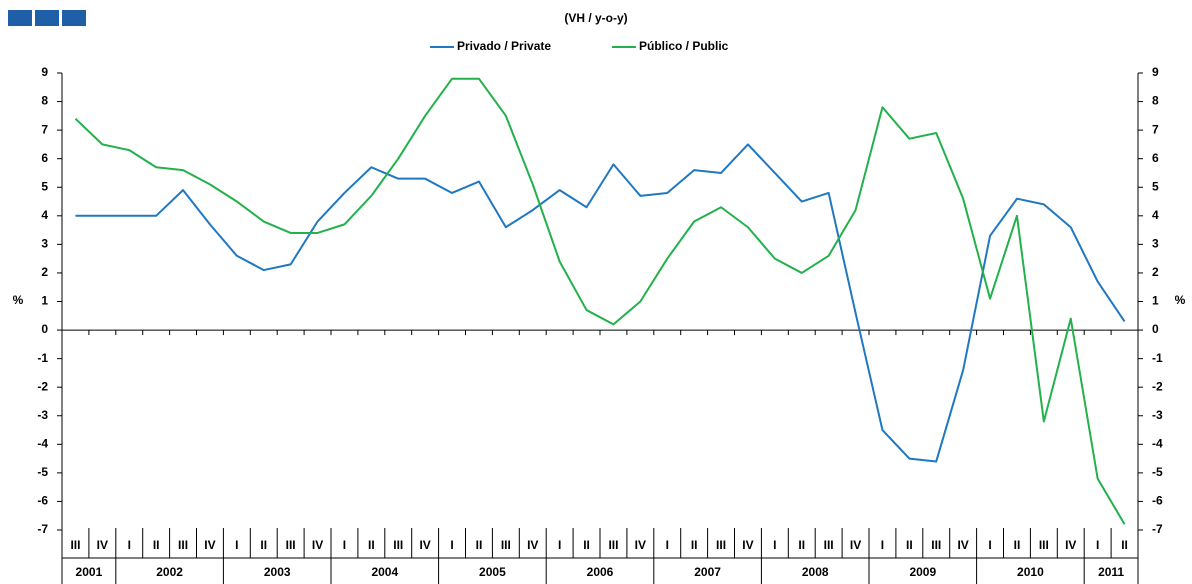 This screenshot has height=584, width=1192. What do you see at coordinates (595, 18) in the screenshot?
I see `chart-title: (VH / y-o-y)` at bounding box center [595, 18].